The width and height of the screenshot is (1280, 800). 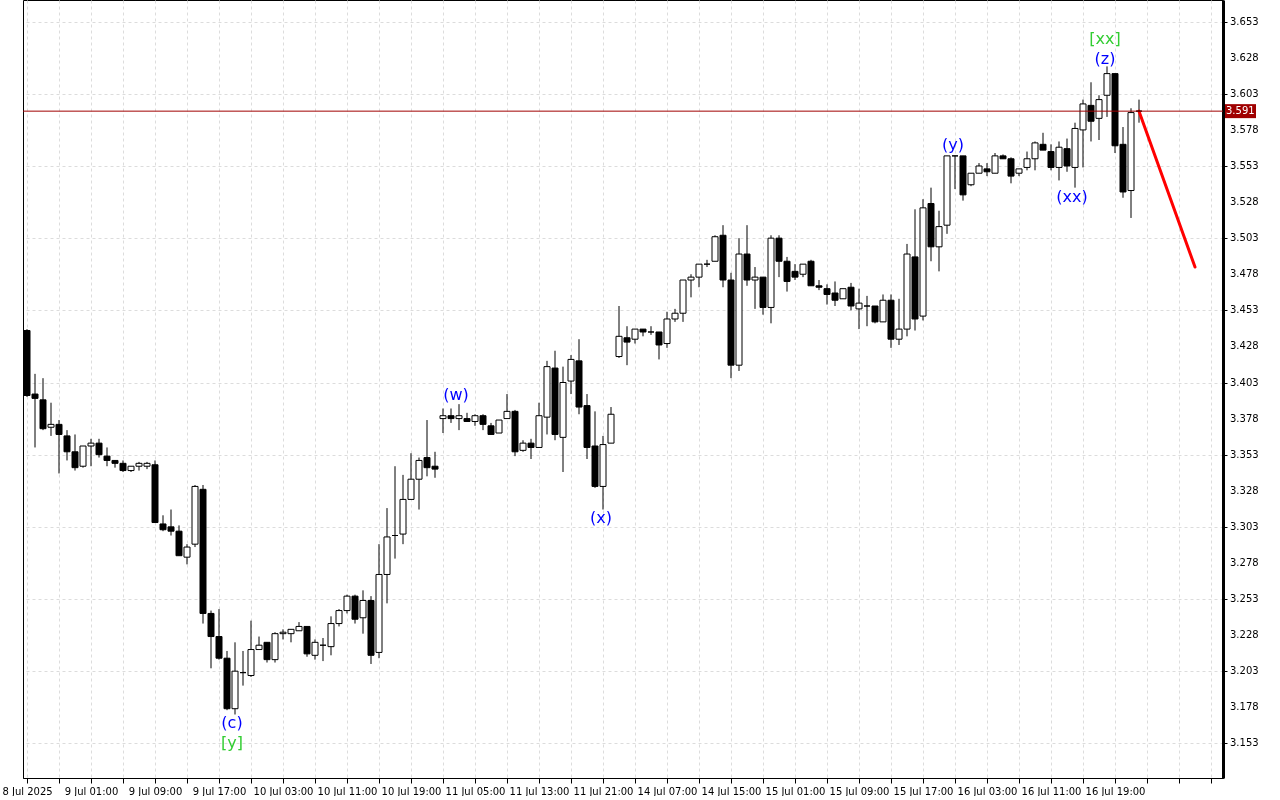 What do you see at coordinates (232, 722) in the screenshot?
I see `annotation: (c)` at bounding box center [232, 722].